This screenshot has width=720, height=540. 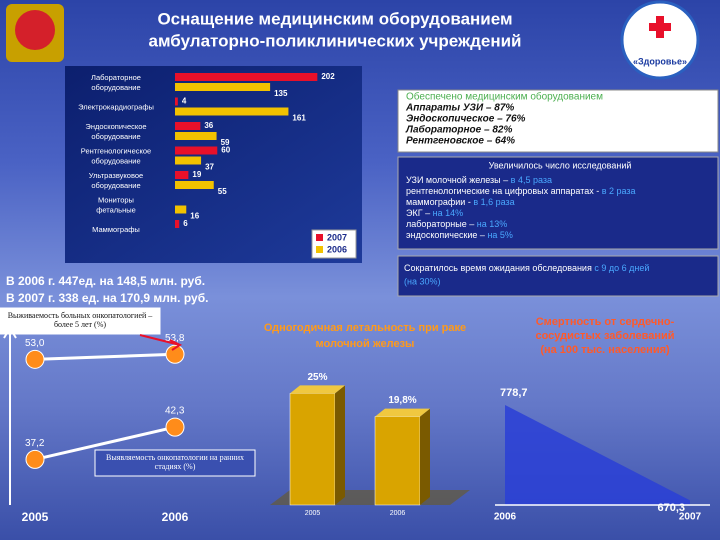 What do you see at coordinates (175, 338) in the screenshot?
I see `value-label: 53,8` at bounding box center [175, 338].